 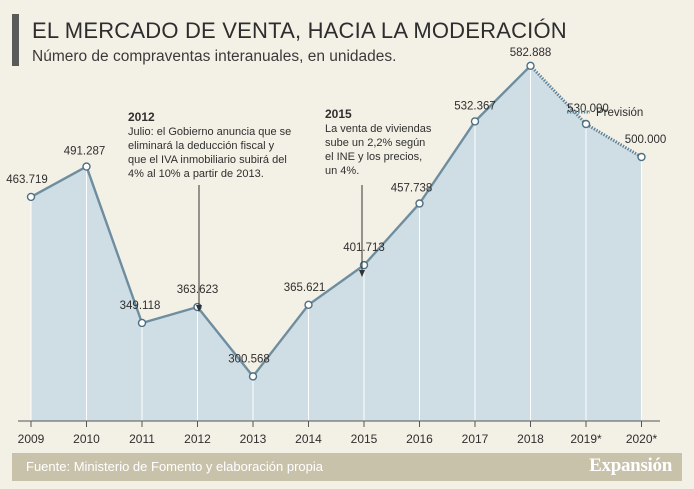 What do you see at coordinates (375, 143) in the screenshot?
I see `annotation-text: sube un 2,2% según` at bounding box center [375, 143].